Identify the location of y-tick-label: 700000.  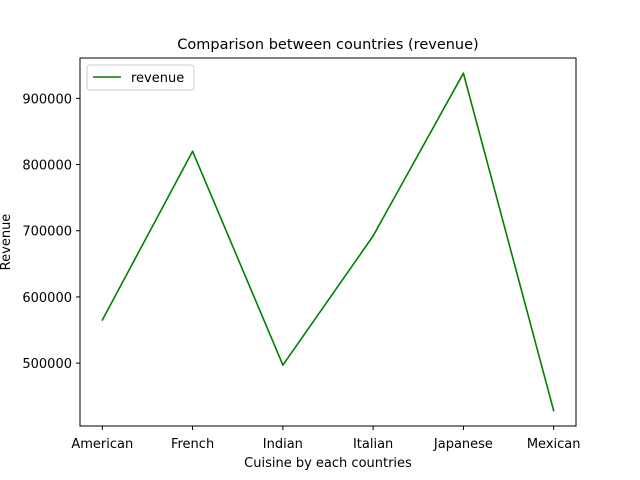
(47, 232).